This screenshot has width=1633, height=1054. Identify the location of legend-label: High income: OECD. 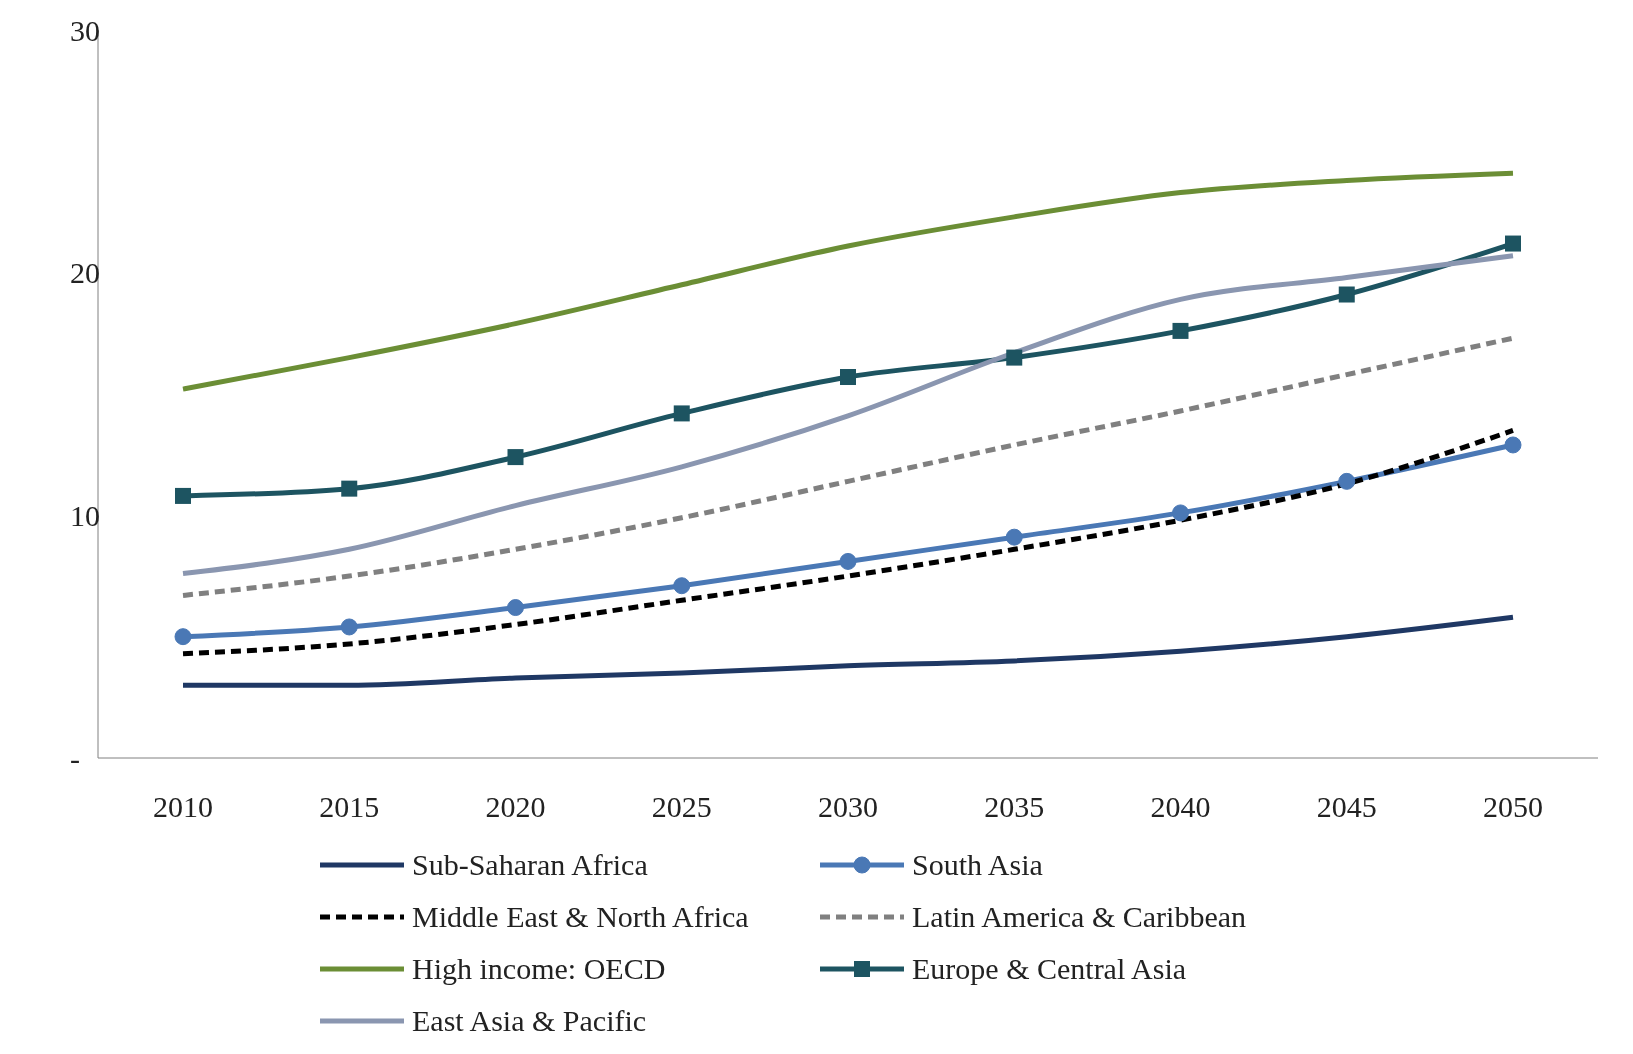
(539, 969).